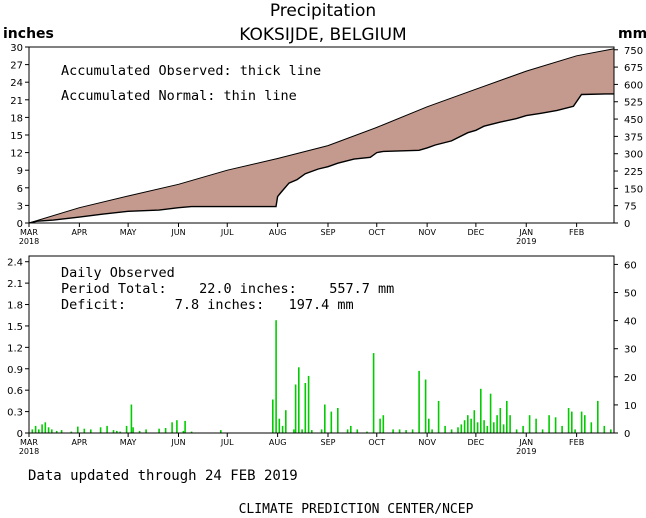 The width and height of the screenshot is (646, 518). Describe the element at coordinates (16, 136) in the screenshot. I see `y-tick-label-inches: 15` at that location.